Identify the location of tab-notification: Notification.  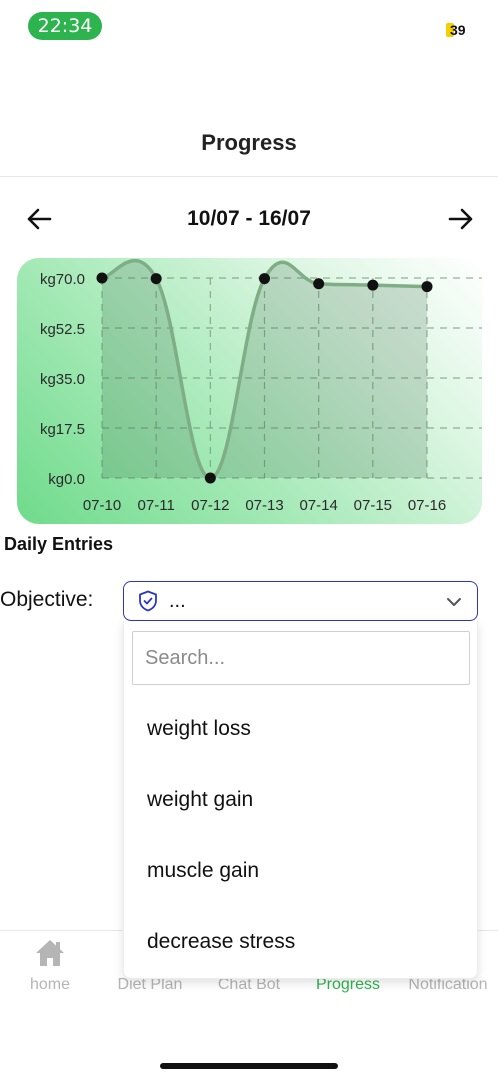
(448, 984).